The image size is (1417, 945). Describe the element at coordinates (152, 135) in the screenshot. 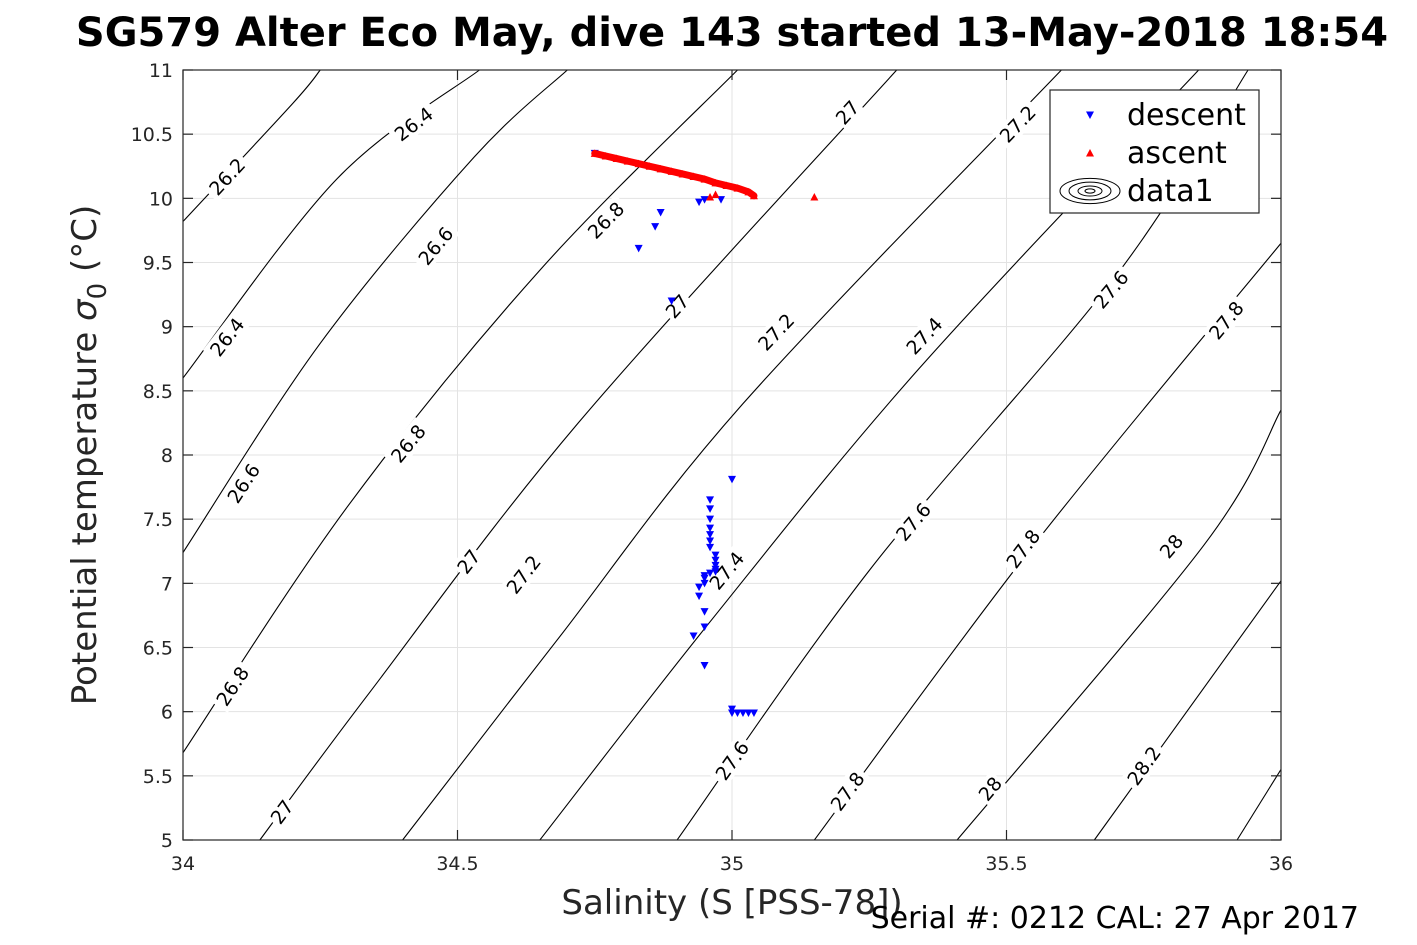

I see `y-tick-label: 10.5` at that location.